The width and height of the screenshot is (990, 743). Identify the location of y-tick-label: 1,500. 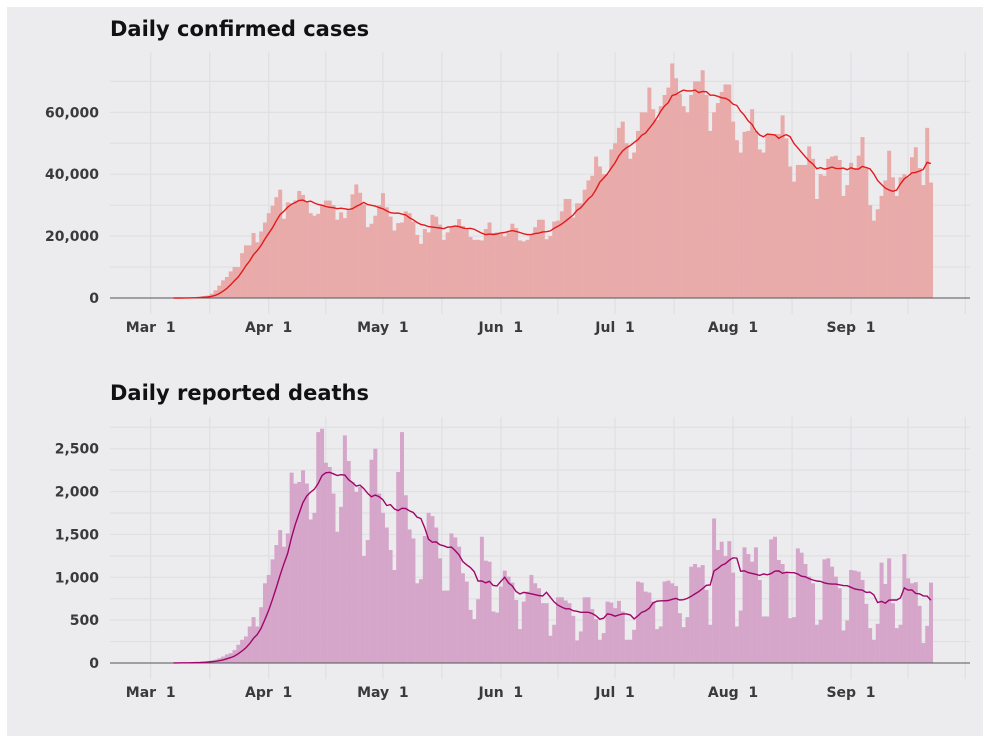
(77, 535).